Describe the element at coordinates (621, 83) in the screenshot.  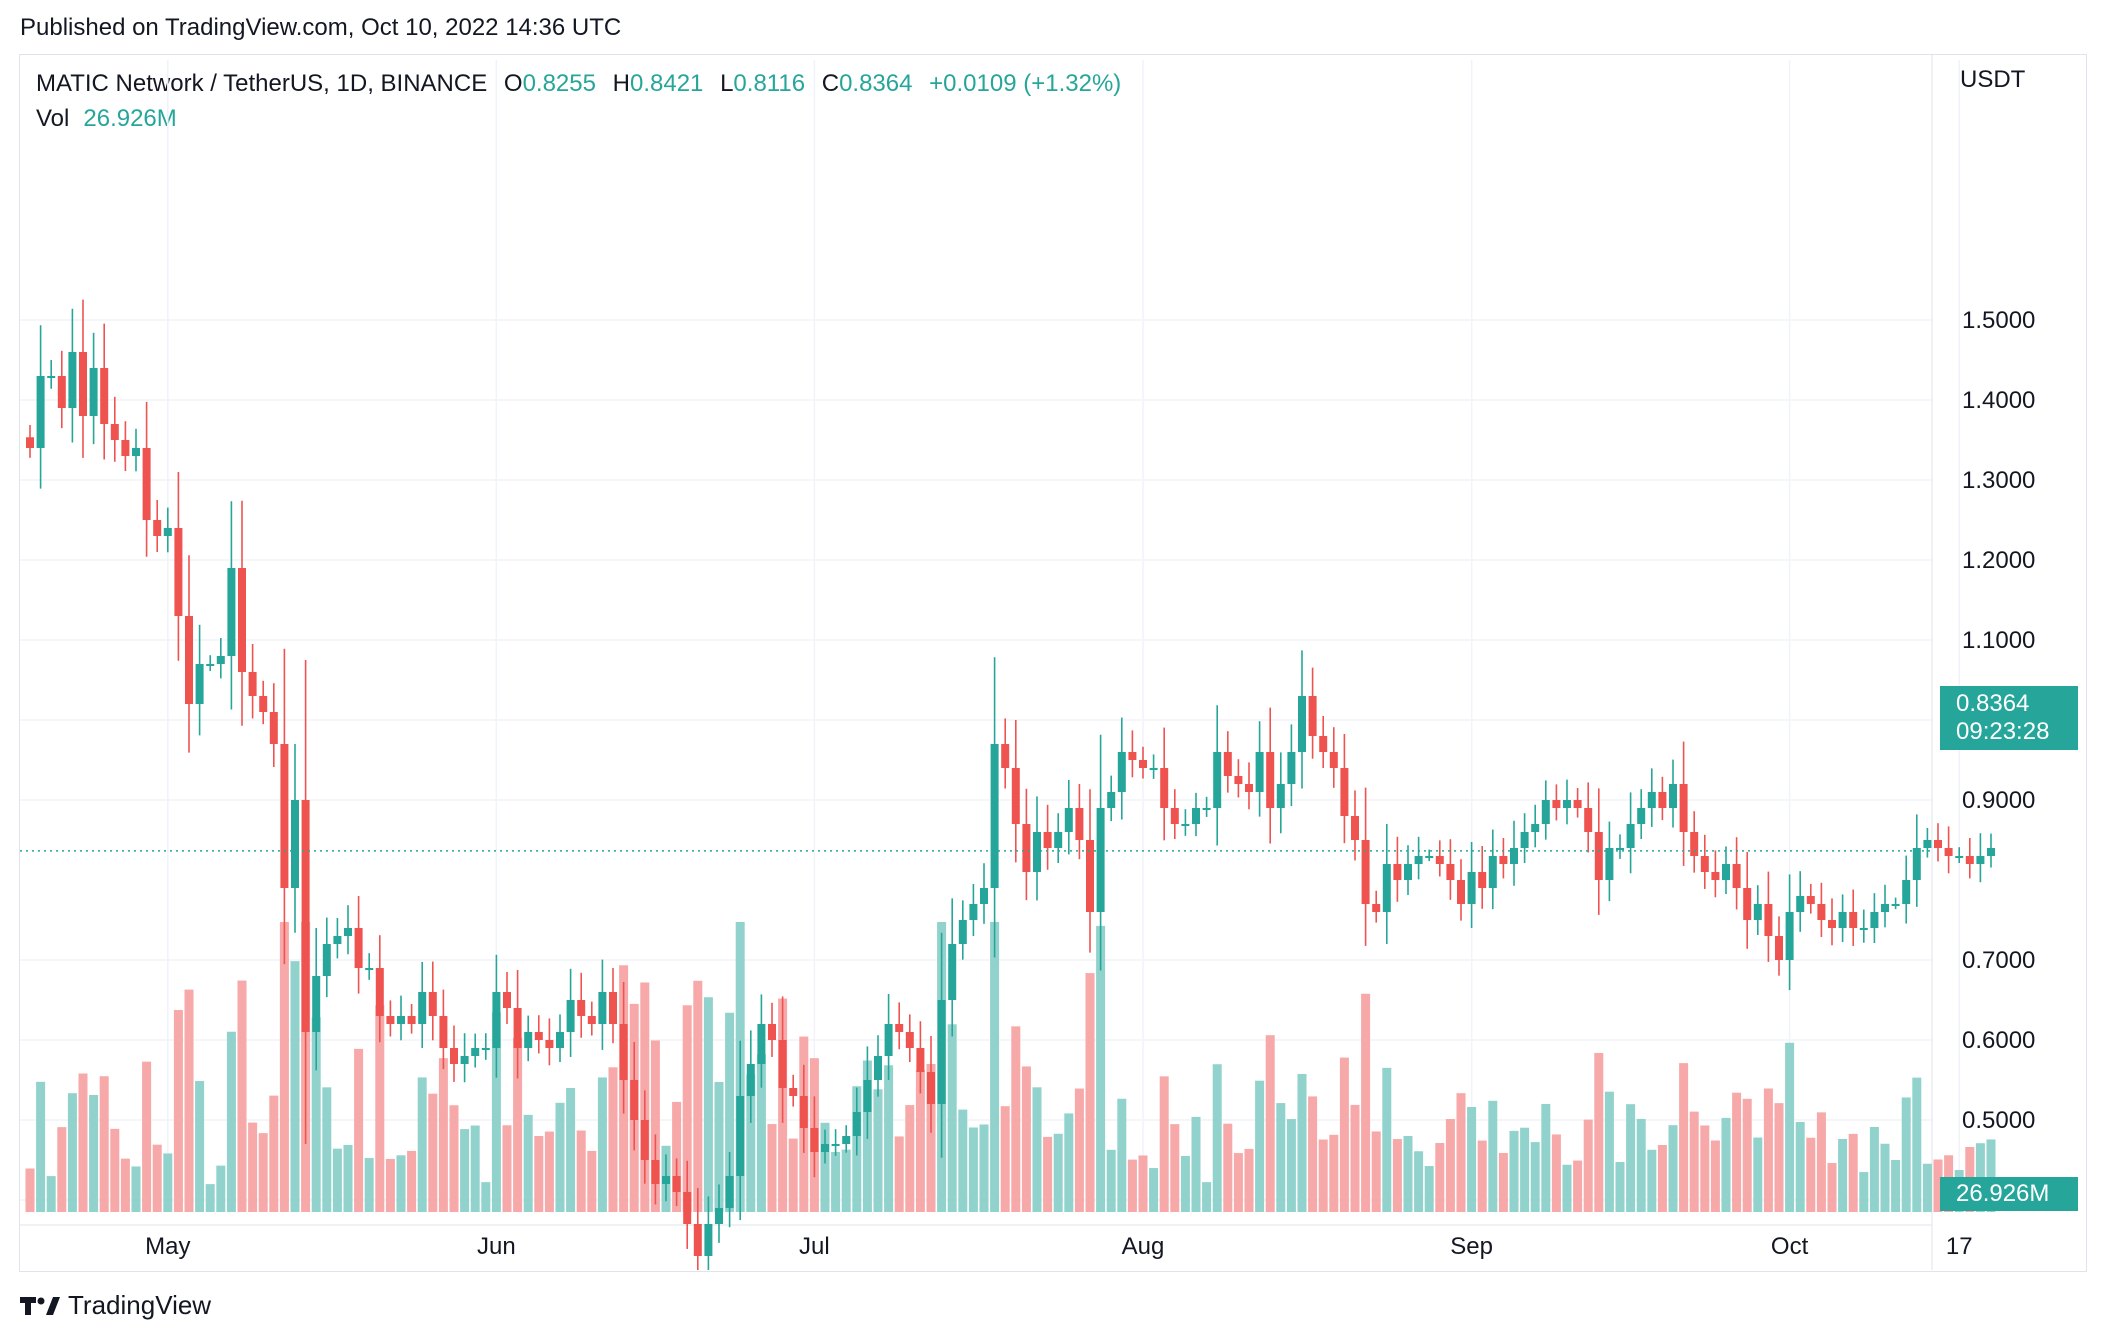
I see `high-label: H` at that location.